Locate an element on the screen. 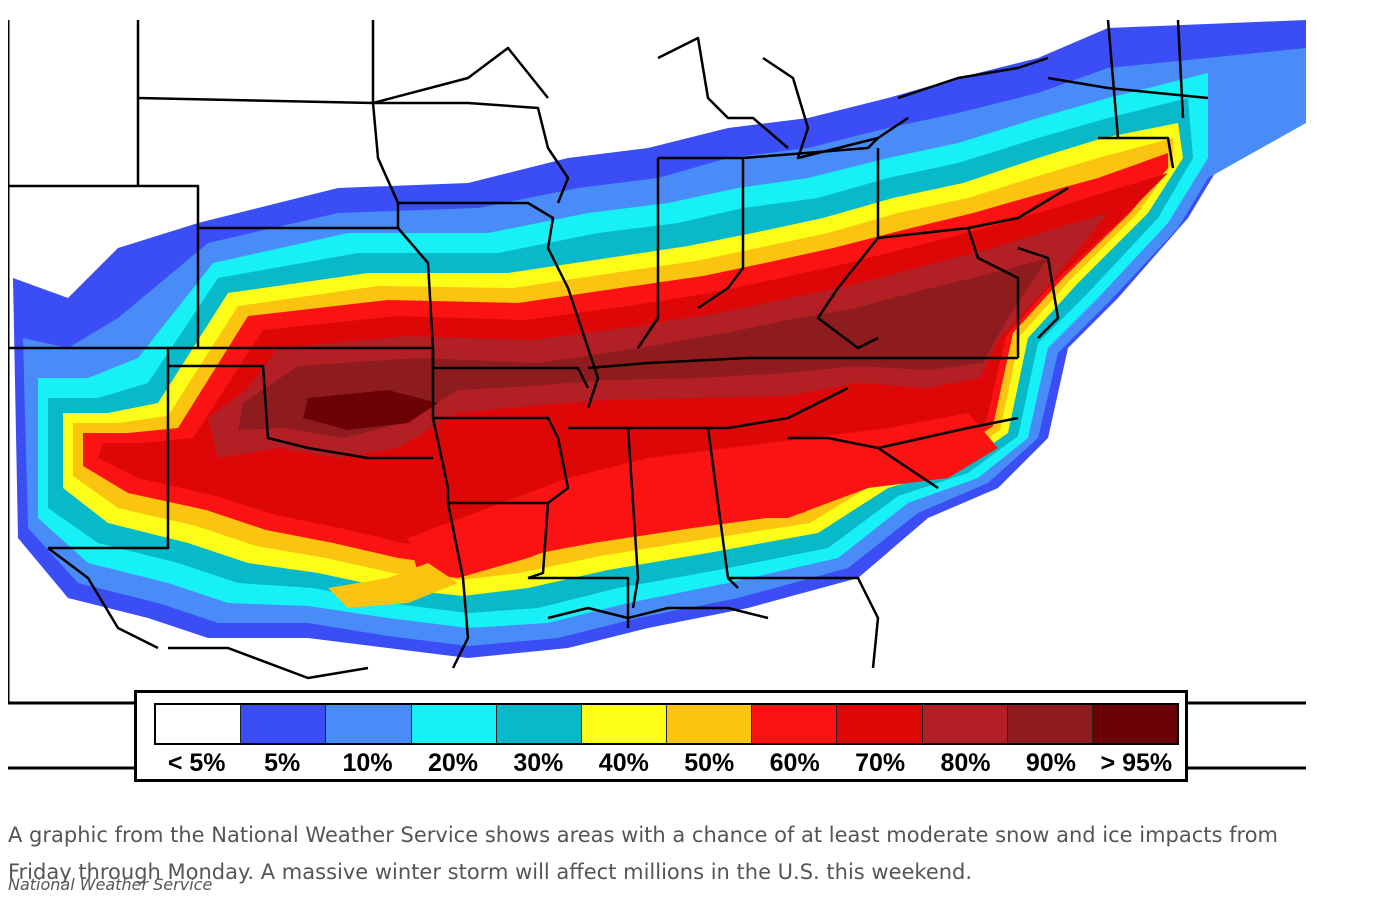  legend-label: 90% is located at coordinates (1050, 763).